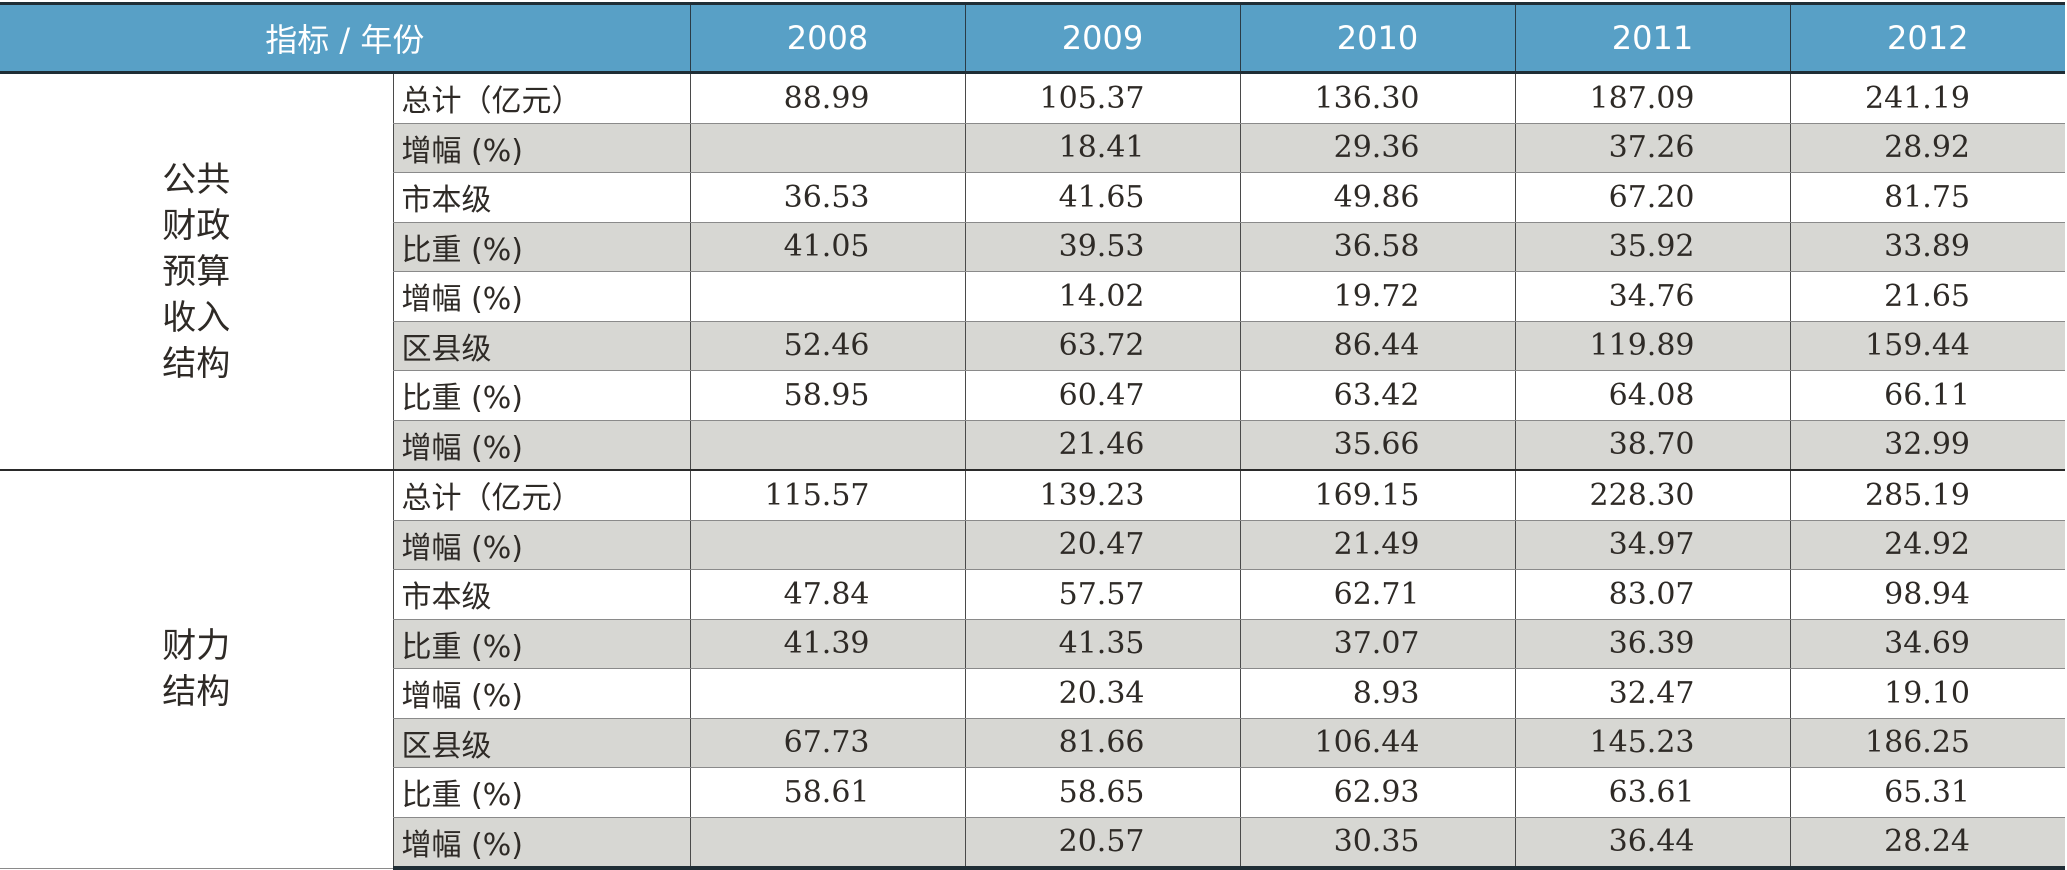  What do you see at coordinates (1033, 594) in the screenshot?
I see `table-row: 市本级 47.84 57.57 62.71 83.07 98.94` at bounding box center [1033, 594].